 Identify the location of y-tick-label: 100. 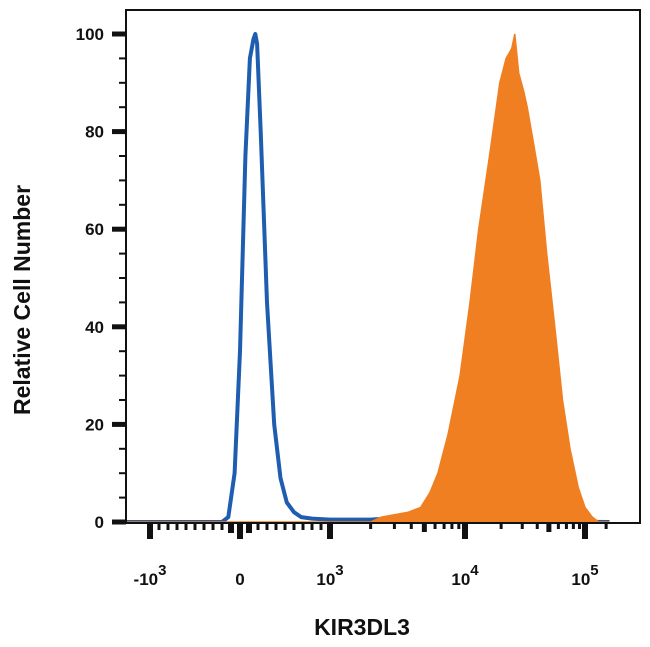
(90, 34).